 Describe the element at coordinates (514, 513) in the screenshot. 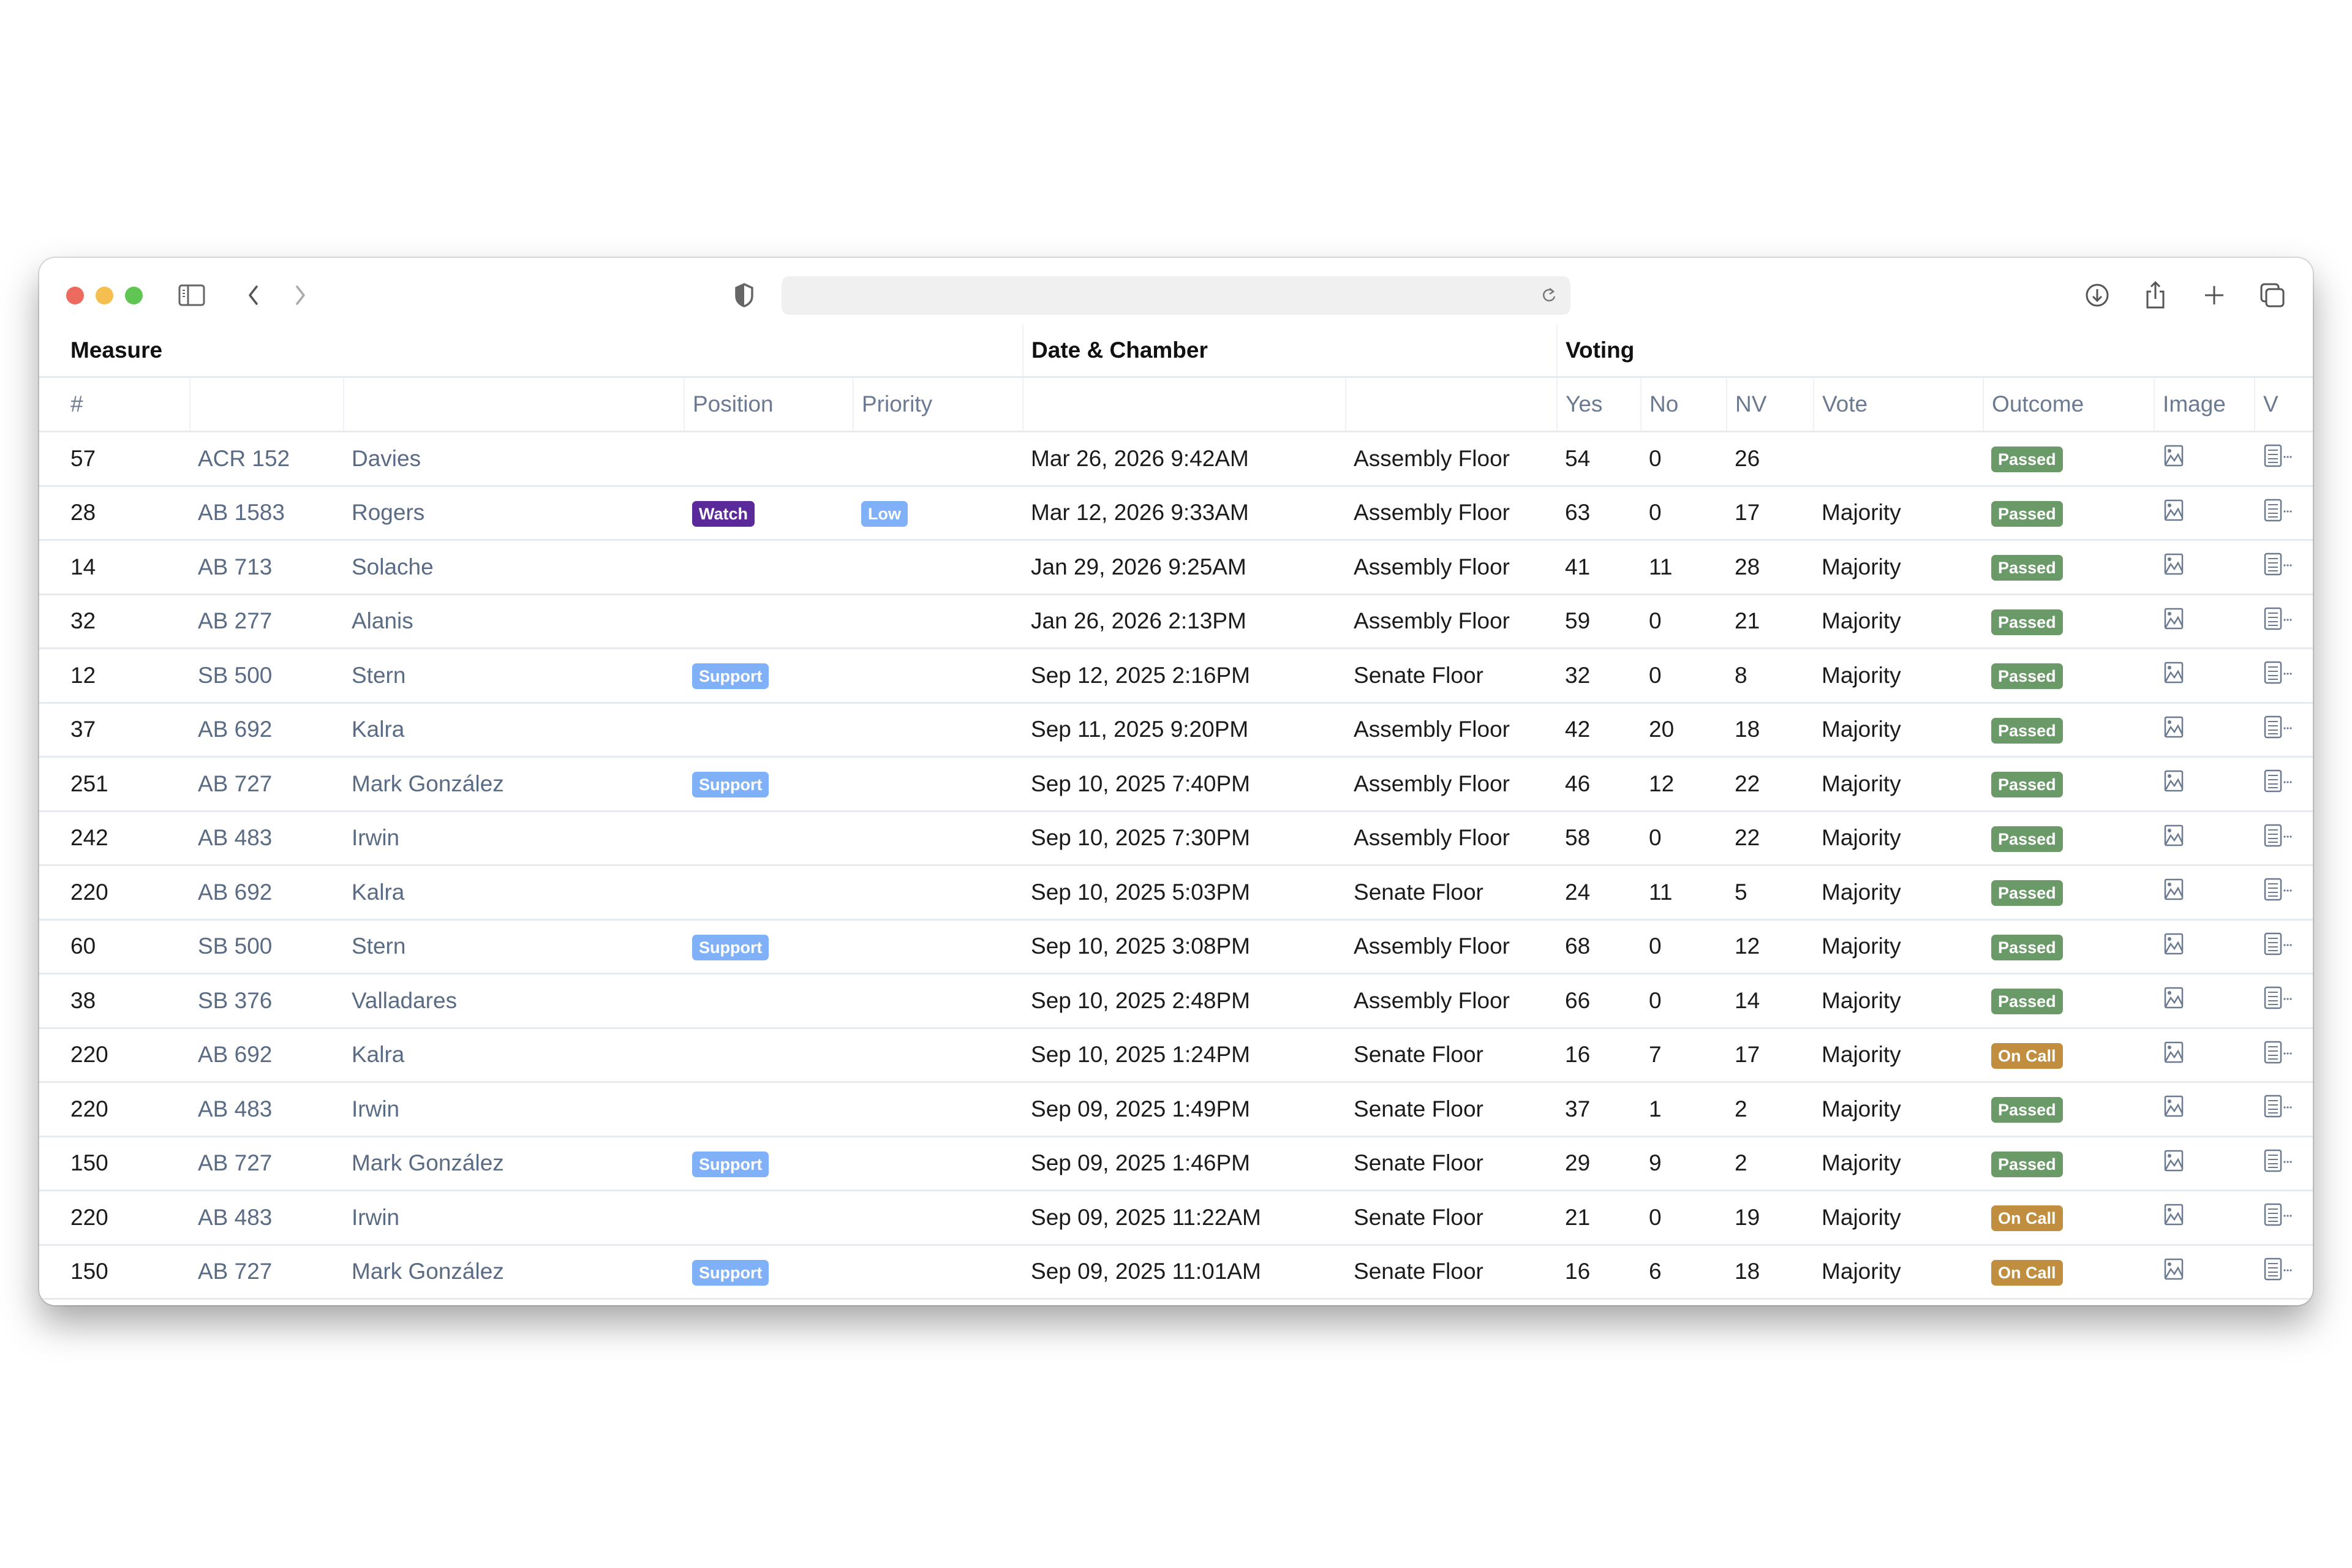

I see `author-link: Rogers` at that location.